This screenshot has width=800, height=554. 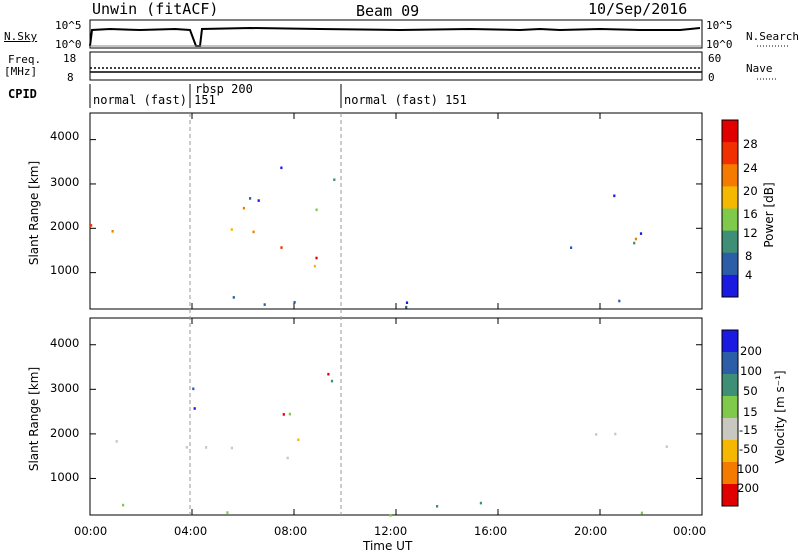 I want to click on velocity-ytick-2000: 2000, so click(x=65, y=433).